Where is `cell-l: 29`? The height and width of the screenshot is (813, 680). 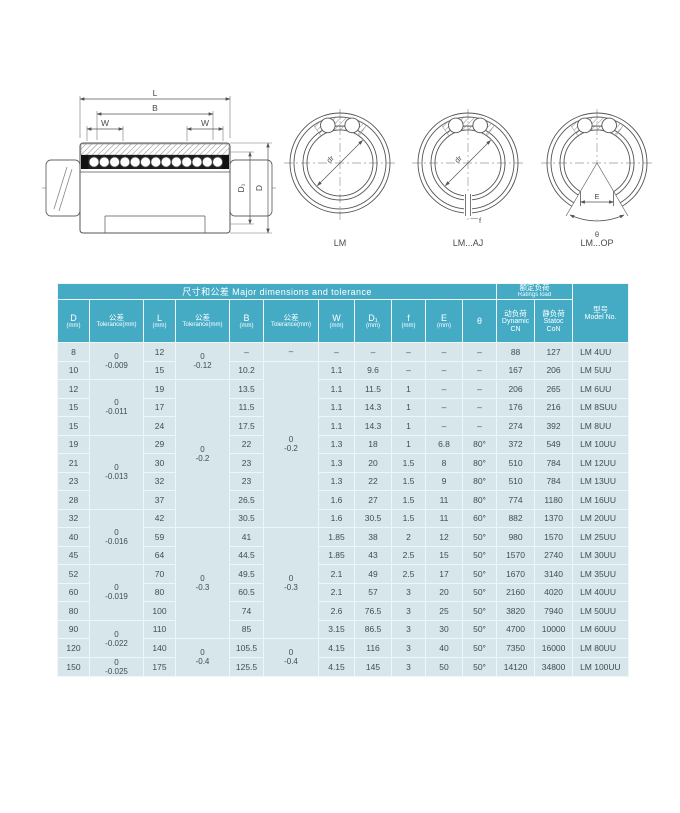 cell-l: 29 is located at coordinates (159, 444).